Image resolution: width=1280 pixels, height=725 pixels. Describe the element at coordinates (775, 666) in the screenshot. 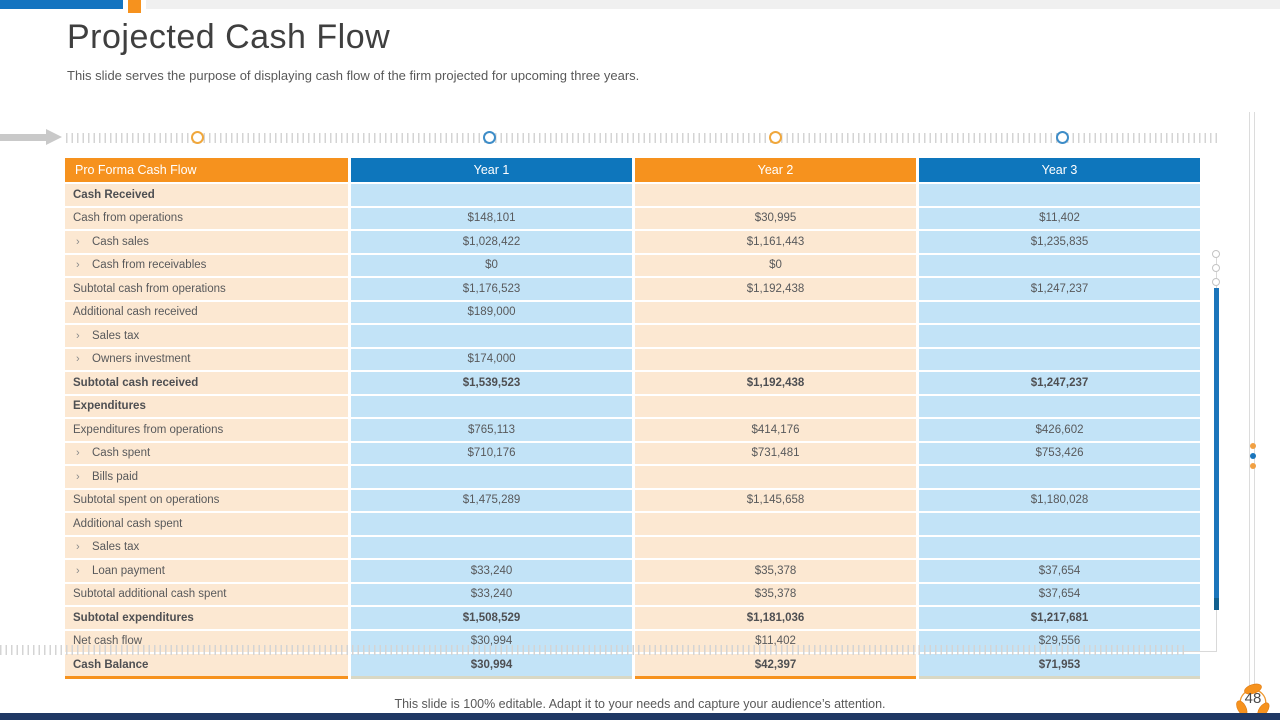

I see `cell-value: $42,397` at that location.